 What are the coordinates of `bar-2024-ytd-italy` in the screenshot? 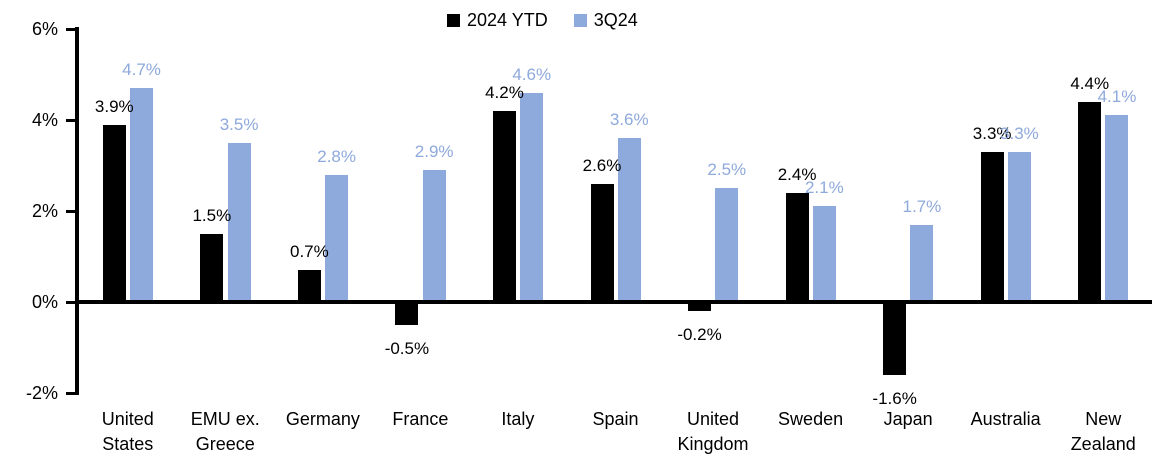 It's located at (504, 206).